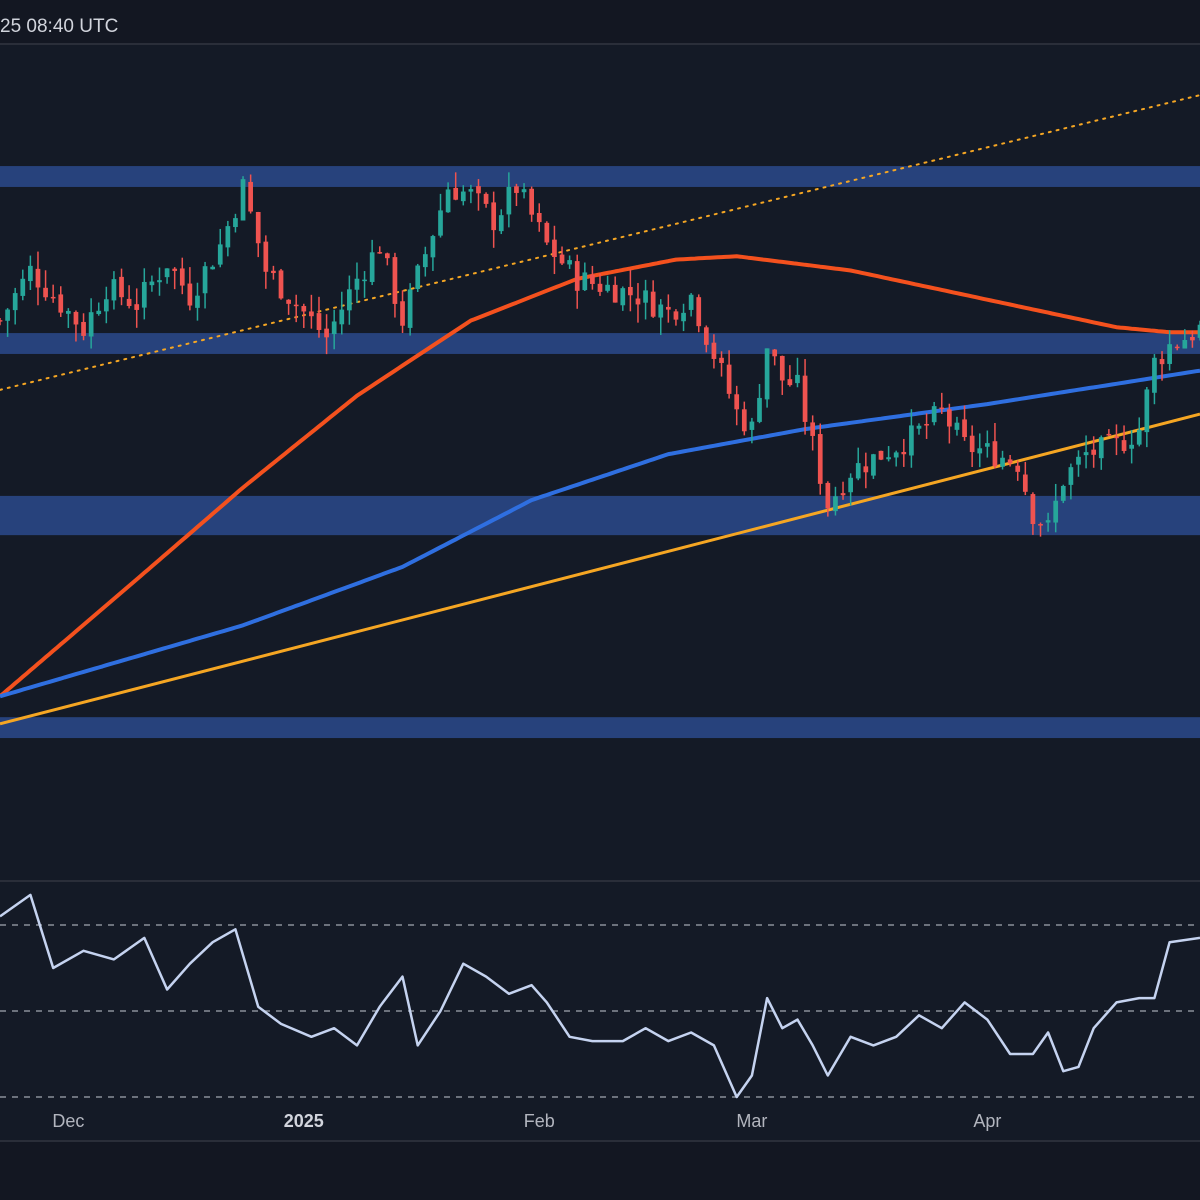 The width and height of the screenshot is (1200, 1200). Describe the element at coordinates (304, 1121) in the screenshot. I see `x-tick-label: 2025` at that location.